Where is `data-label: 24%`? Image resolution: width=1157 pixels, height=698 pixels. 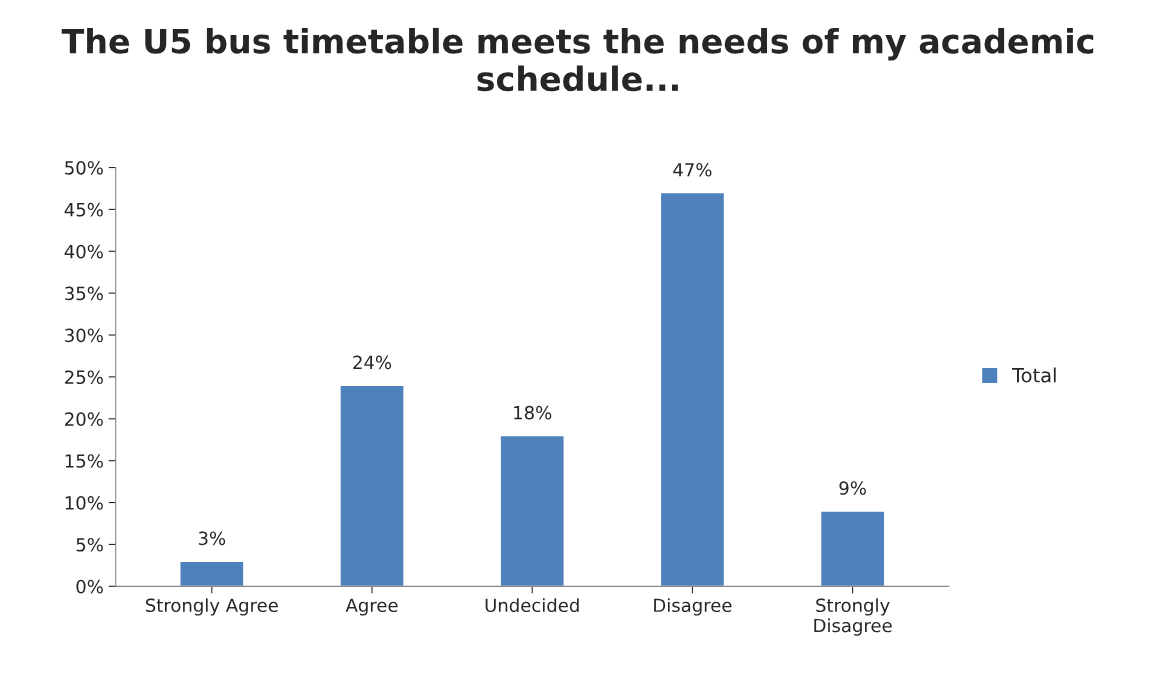
data-label: 24% is located at coordinates (372, 362).